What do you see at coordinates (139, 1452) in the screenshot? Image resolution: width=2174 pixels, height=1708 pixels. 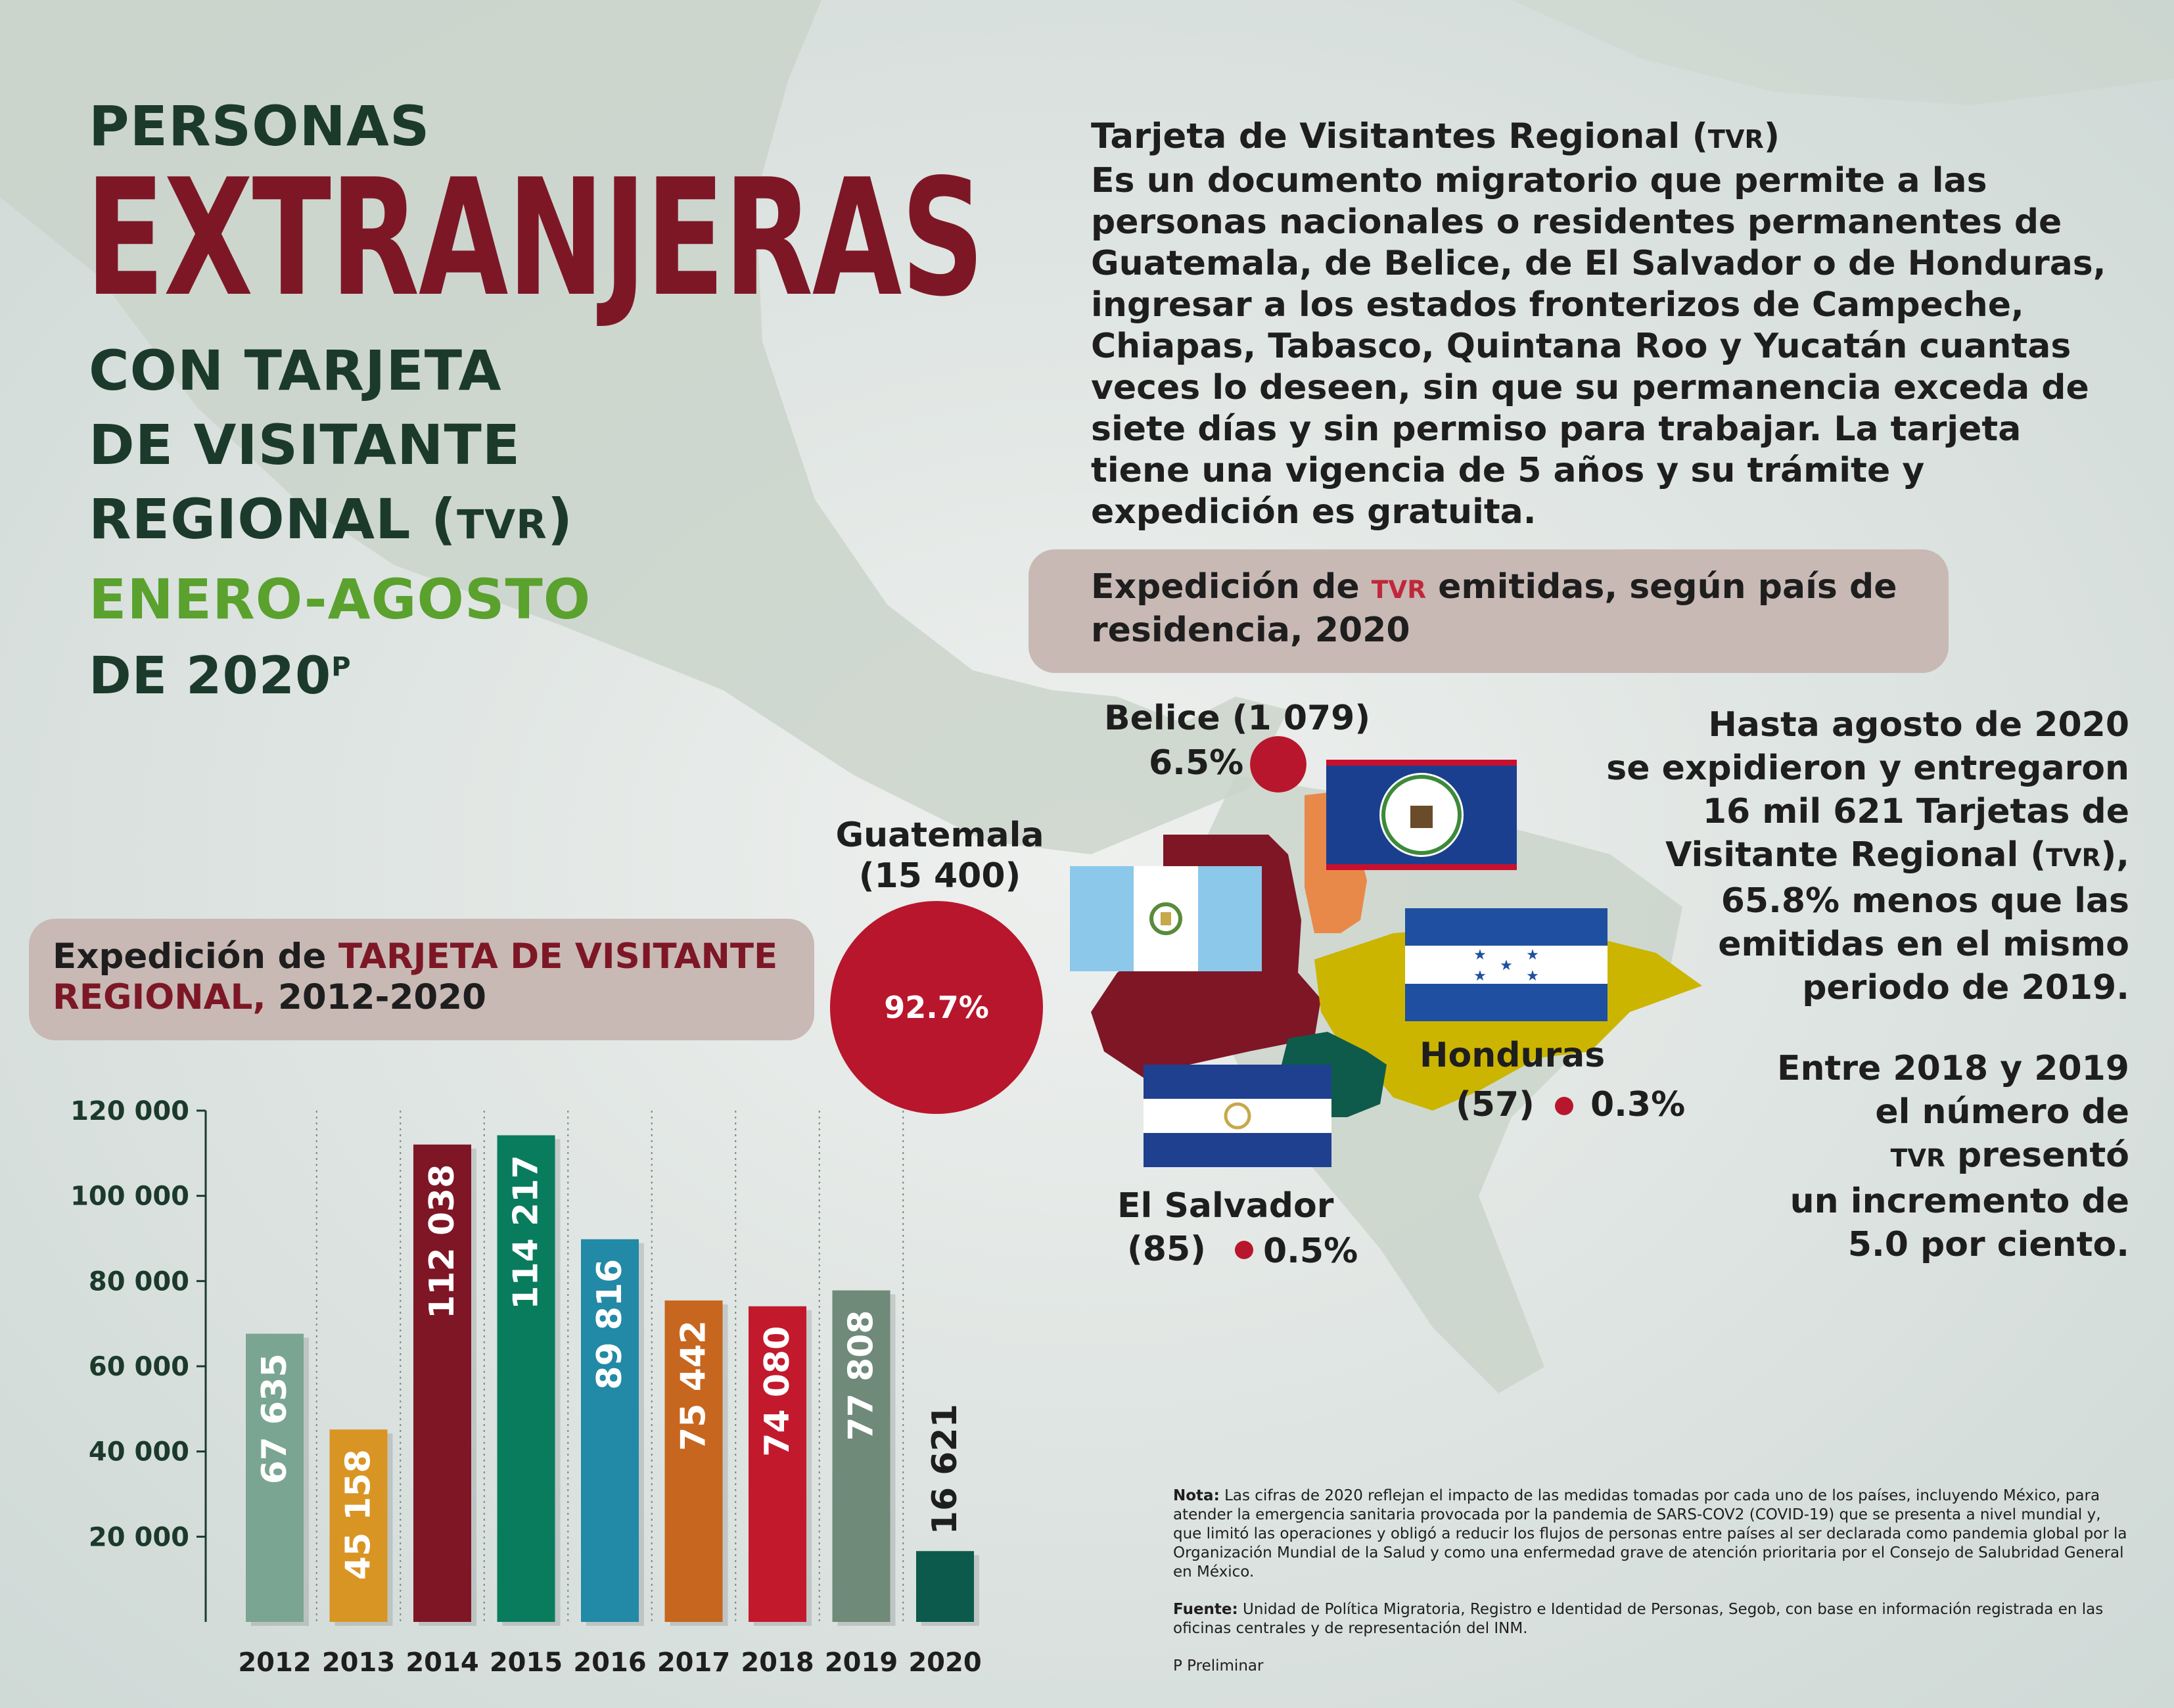 I see `y-tick-label: 40 000` at bounding box center [139, 1452].